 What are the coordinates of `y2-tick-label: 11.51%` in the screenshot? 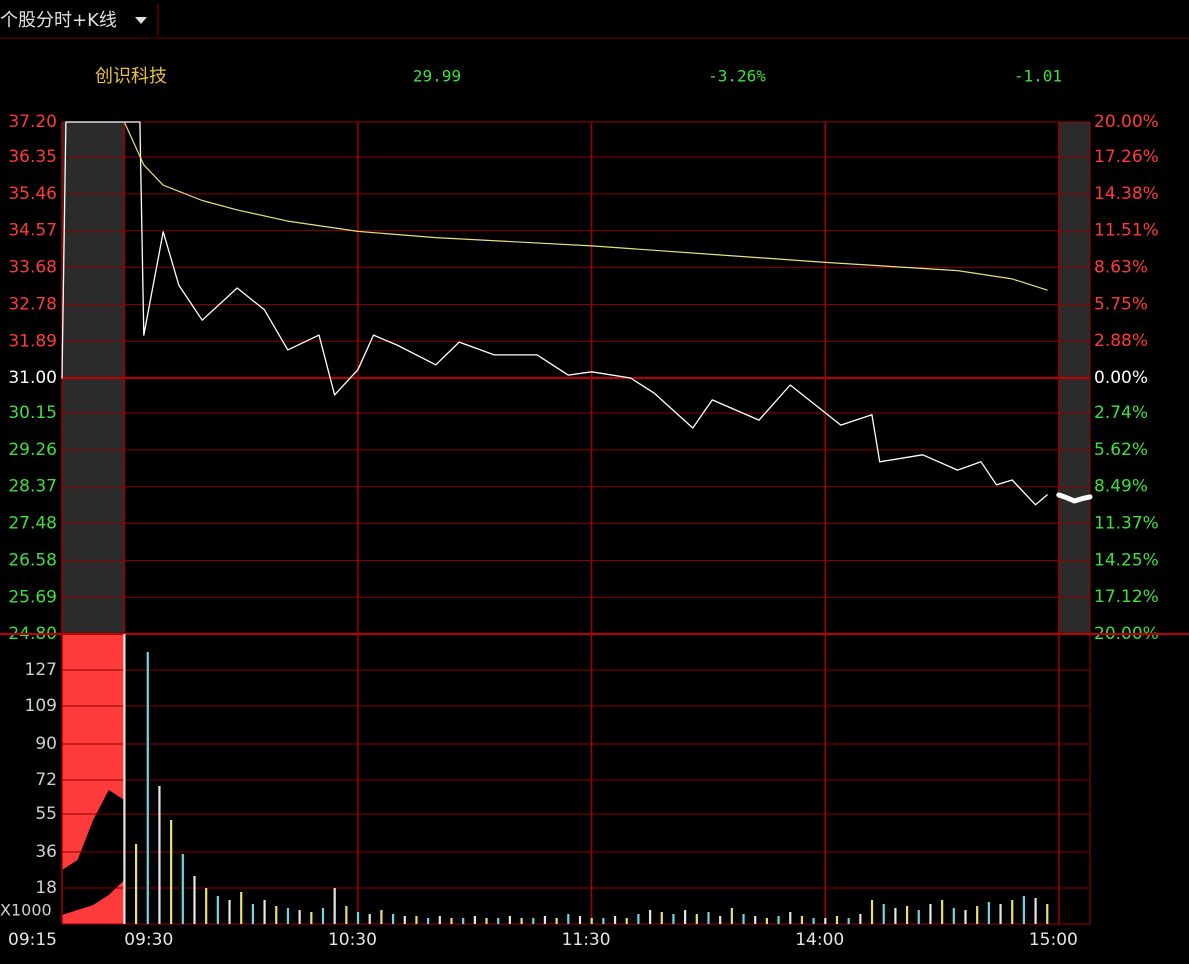 It's located at (1126, 231).